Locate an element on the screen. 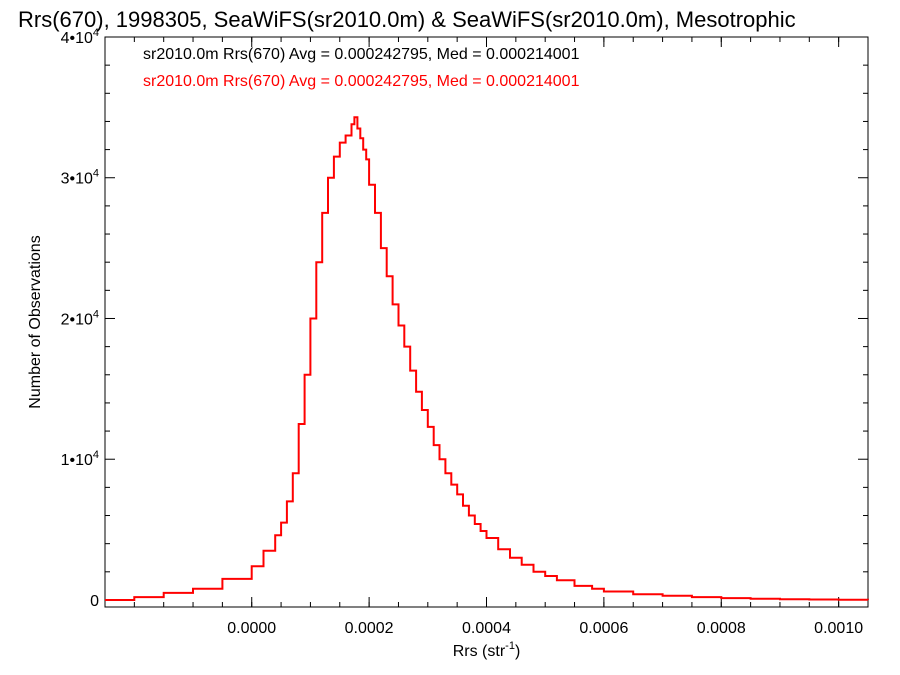  x-axis-label-text: Rrs (str is located at coordinates (479, 651).